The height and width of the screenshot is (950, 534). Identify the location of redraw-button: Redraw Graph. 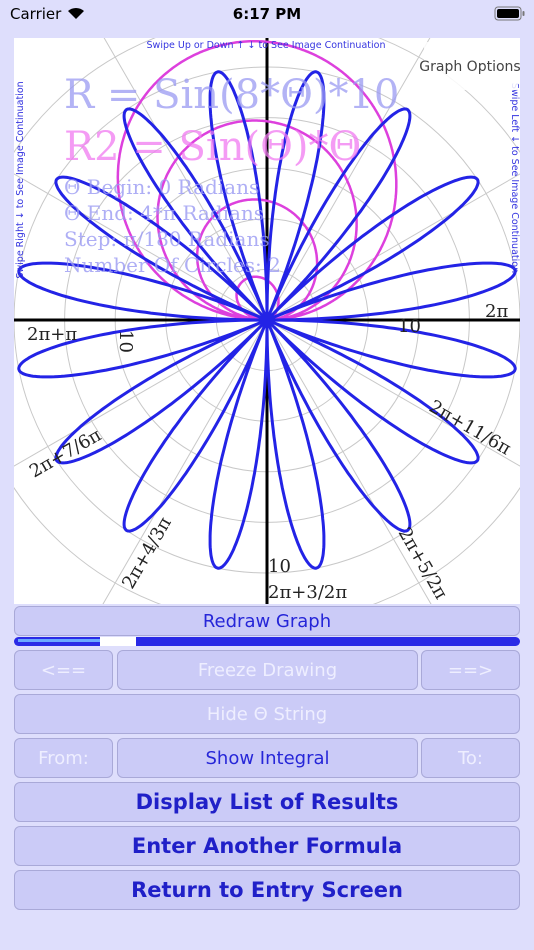
(267, 621).